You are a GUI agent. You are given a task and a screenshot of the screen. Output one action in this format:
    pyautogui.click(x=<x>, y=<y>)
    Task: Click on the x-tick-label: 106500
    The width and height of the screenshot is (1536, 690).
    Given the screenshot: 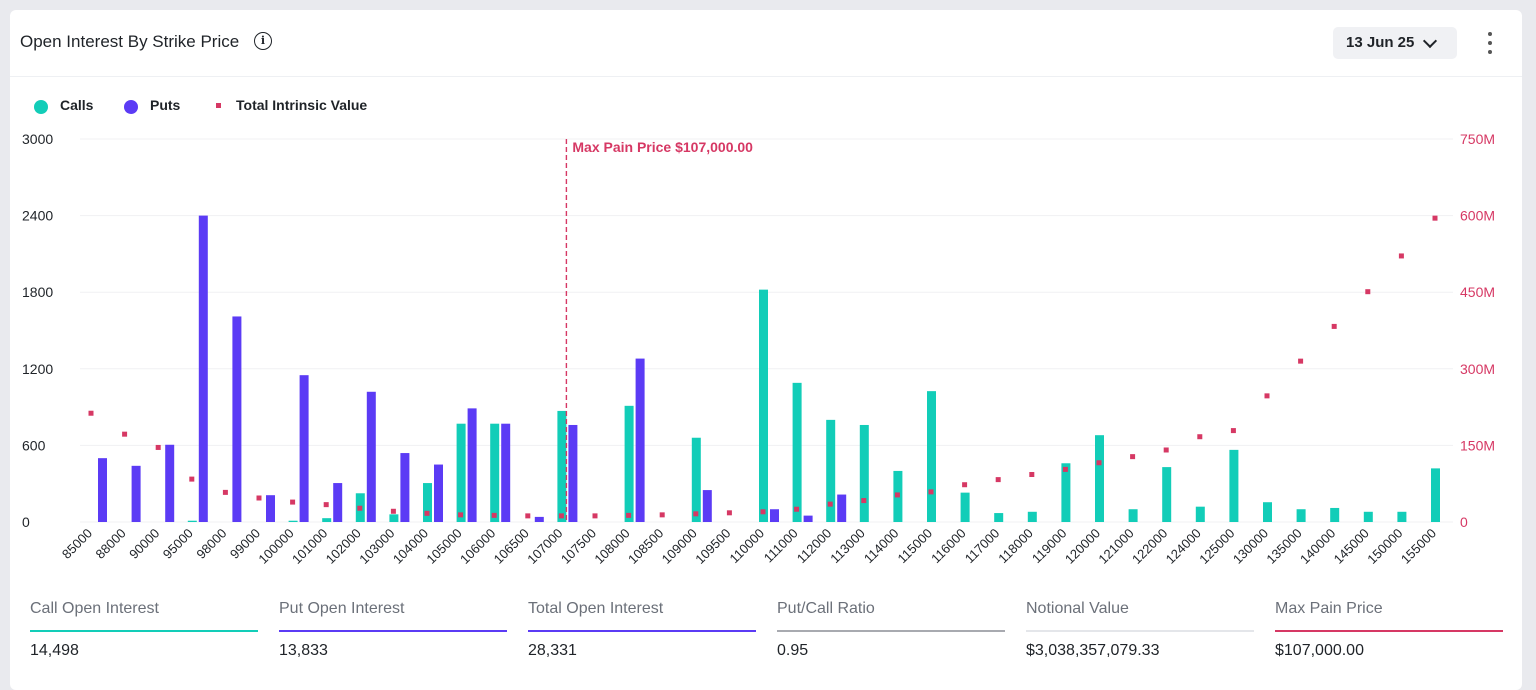 What is the action you would take?
    pyautogui.click(x=511, y=546)
    